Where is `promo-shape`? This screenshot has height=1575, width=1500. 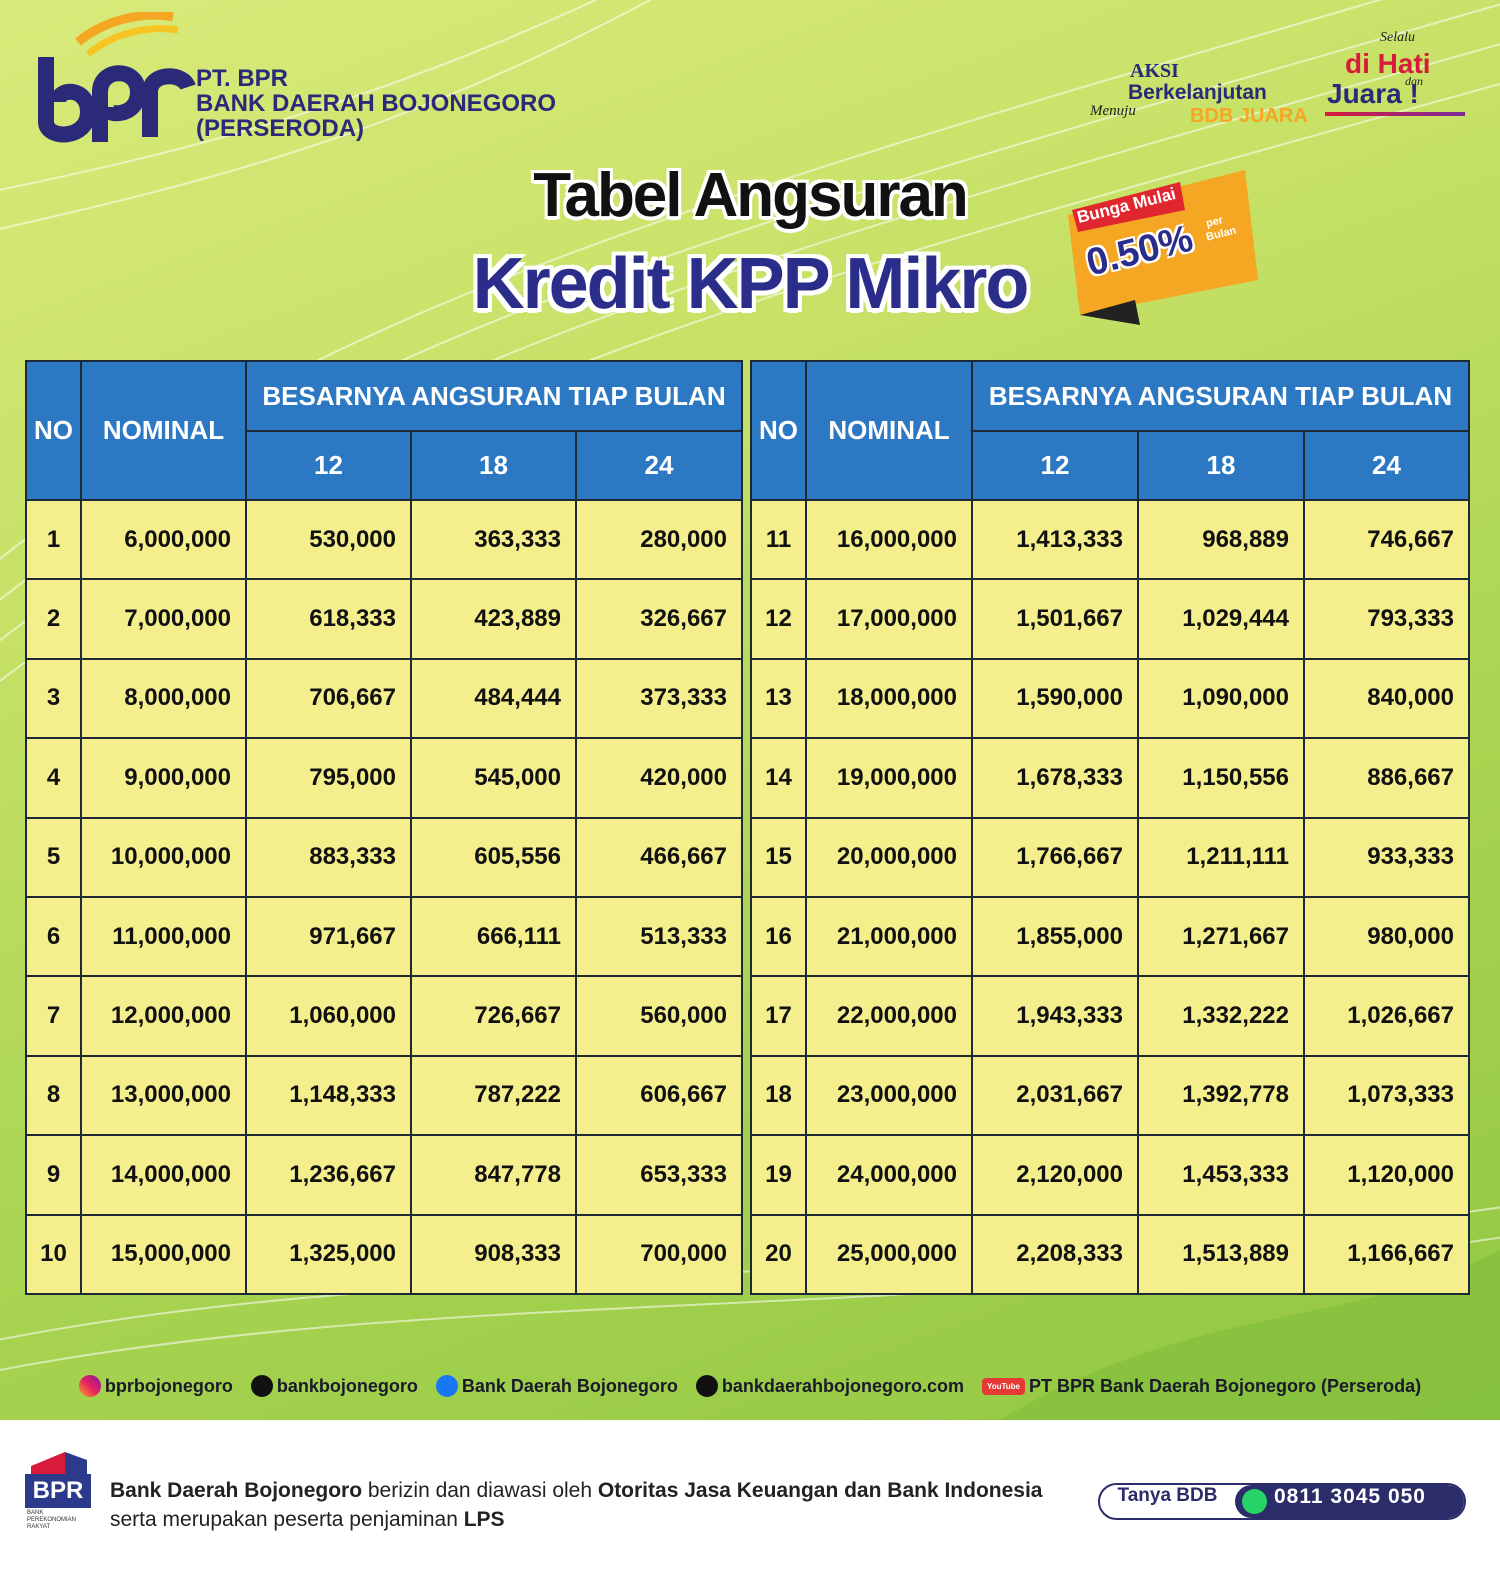
promo-shape is located at coordinates (1163, 247).